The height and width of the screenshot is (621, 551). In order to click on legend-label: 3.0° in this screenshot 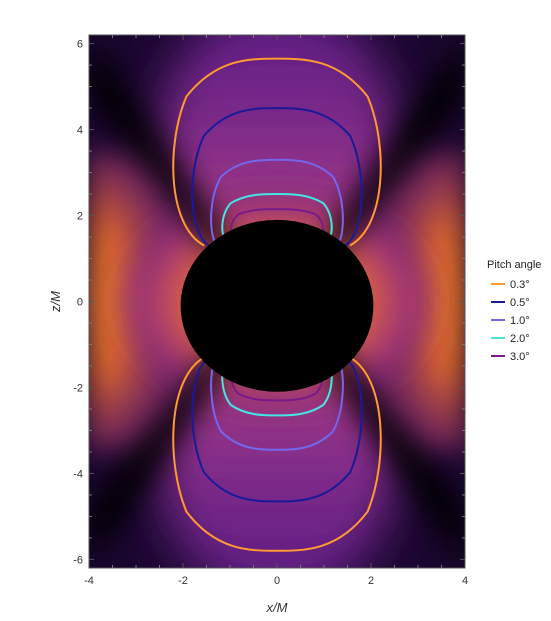, I will do `click(520, 357)`.